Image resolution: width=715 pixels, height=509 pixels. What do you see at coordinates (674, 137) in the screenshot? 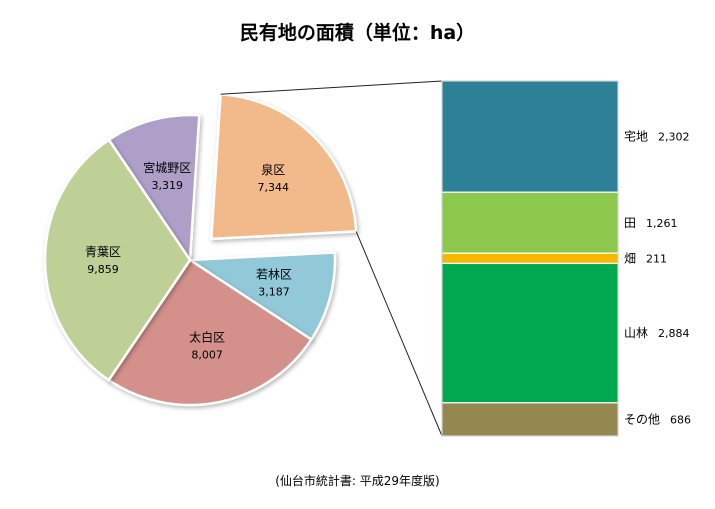
I see `segment-value-label: 2,302` at bounding box center [674, 137].